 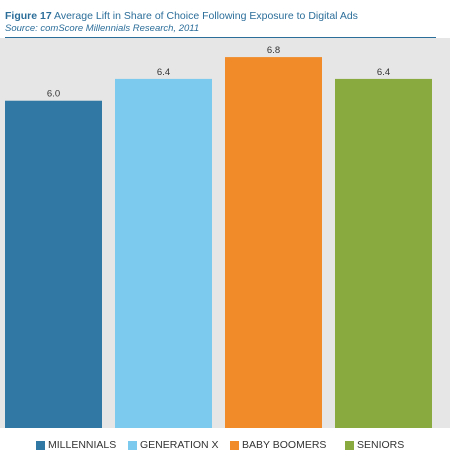 What do you see at coordinates (220, 37) in the screenshot?
I see `title-divider` at bounding box center [220, 37].